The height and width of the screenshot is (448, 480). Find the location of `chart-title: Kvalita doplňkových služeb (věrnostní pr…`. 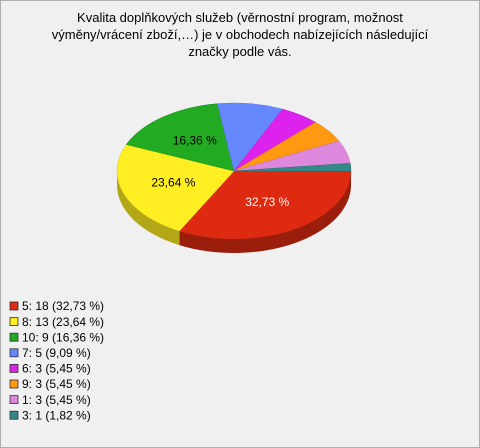

chart-title: Kvalita doplňkových služeb (věrnostní pr… is located at coordinates (240, 34).